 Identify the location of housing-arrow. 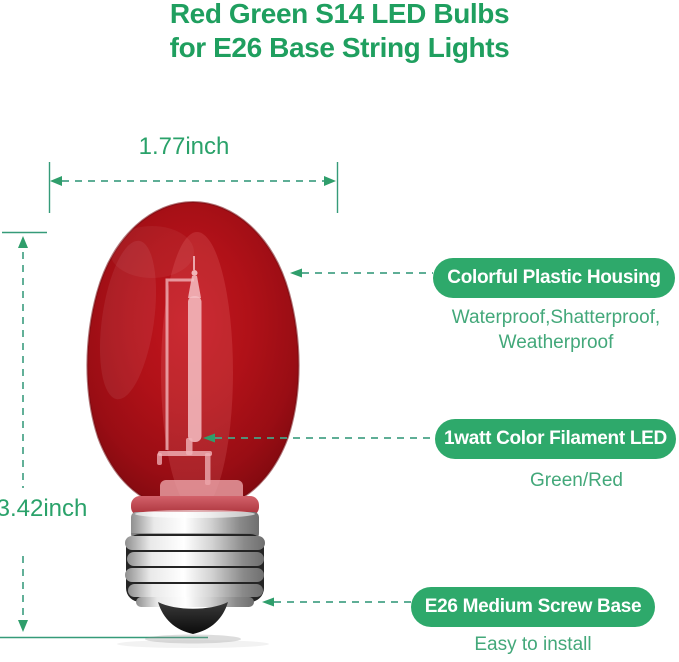
(361, 273).